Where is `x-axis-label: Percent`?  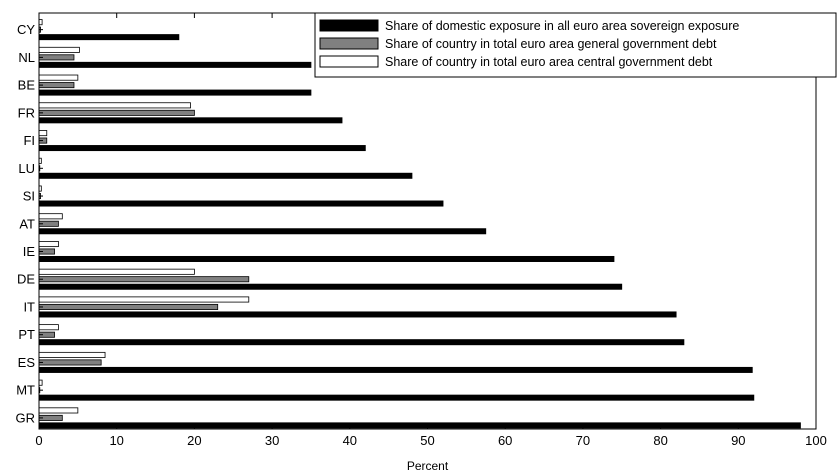
x-axis-label: Percent is located at coordinates (428, 466).